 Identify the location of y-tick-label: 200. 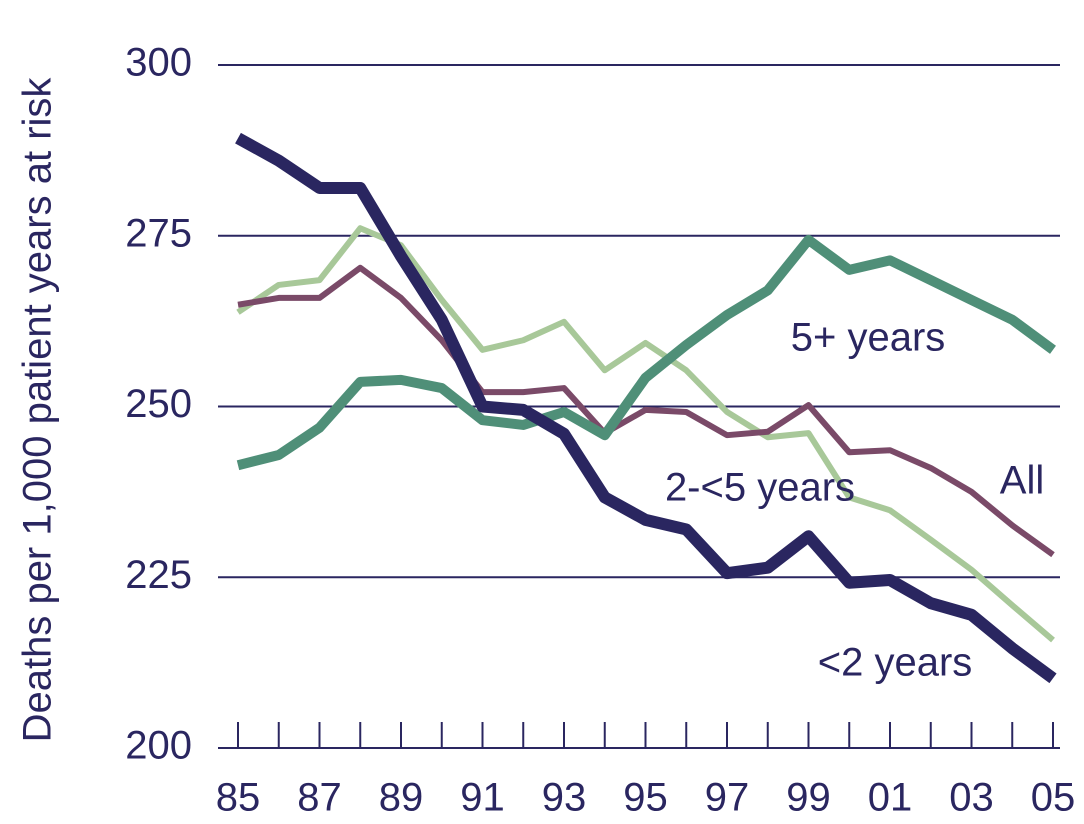
(158, 746).